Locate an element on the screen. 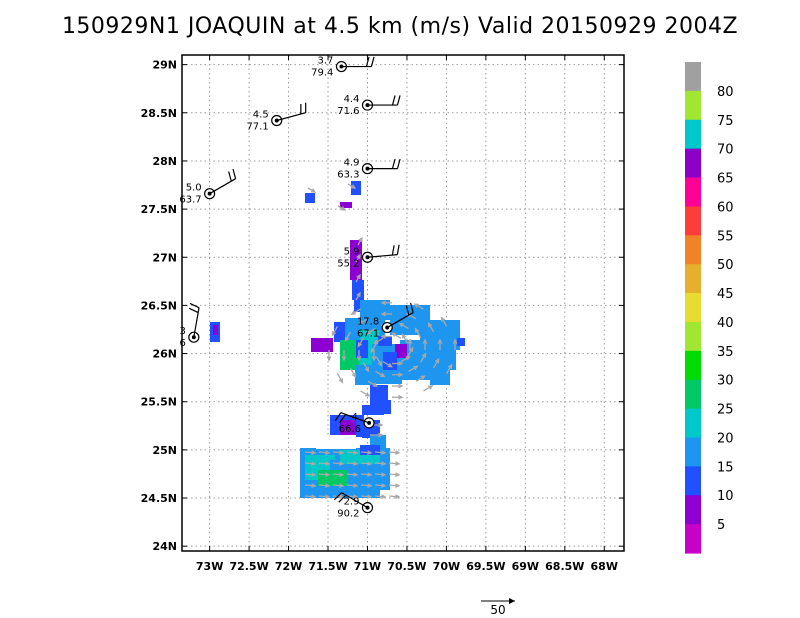 The width and height of the screenshot is (800, 618). lat-tick-label: 25N is located at coordinates (164, 450).